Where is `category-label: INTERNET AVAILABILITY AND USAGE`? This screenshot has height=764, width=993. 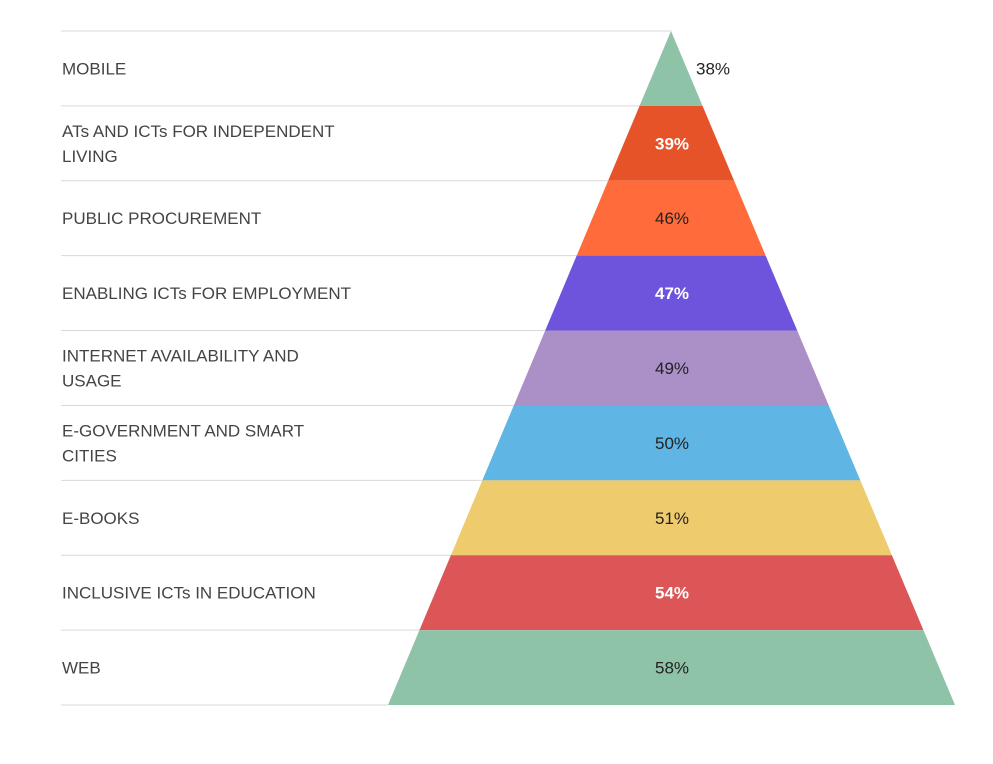 category-label: INTERNET AVAILABILITY AND USAGE is located at coordinates (180, 369).